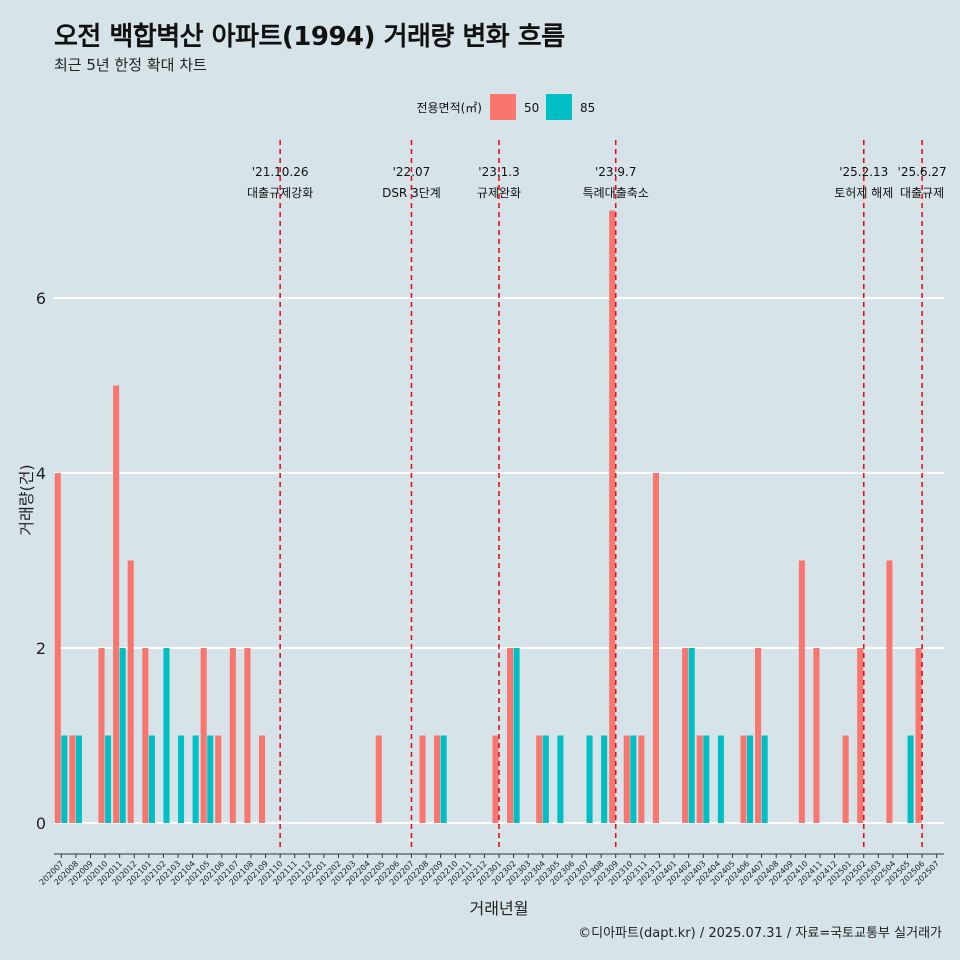  I want to click on event-date: '25.6.27, so click(922, 172).